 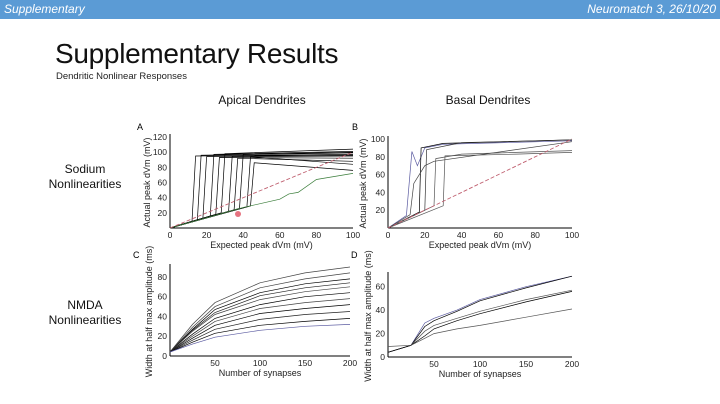 I want to click on header-section: Supplementary, so click(x=44, y=9).